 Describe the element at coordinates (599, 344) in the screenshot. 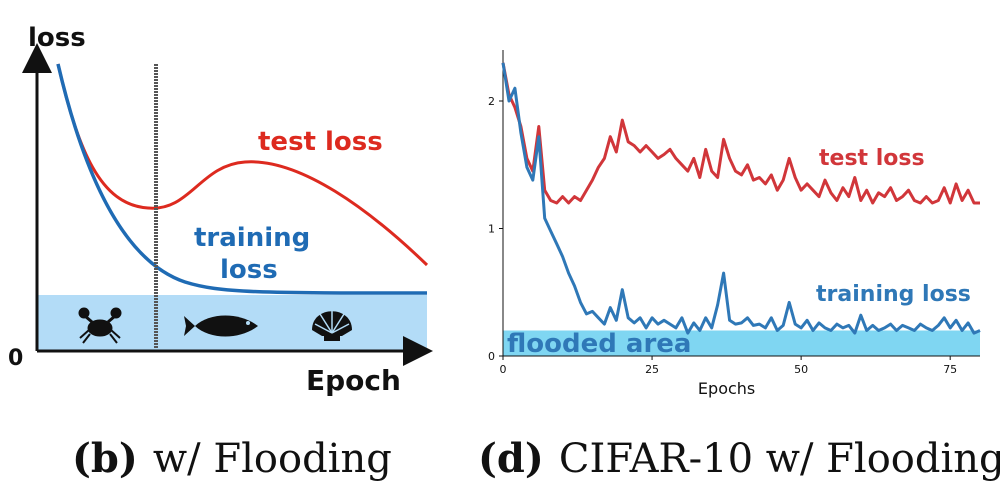

I see `flooded-area-label: flooded area` at that location.